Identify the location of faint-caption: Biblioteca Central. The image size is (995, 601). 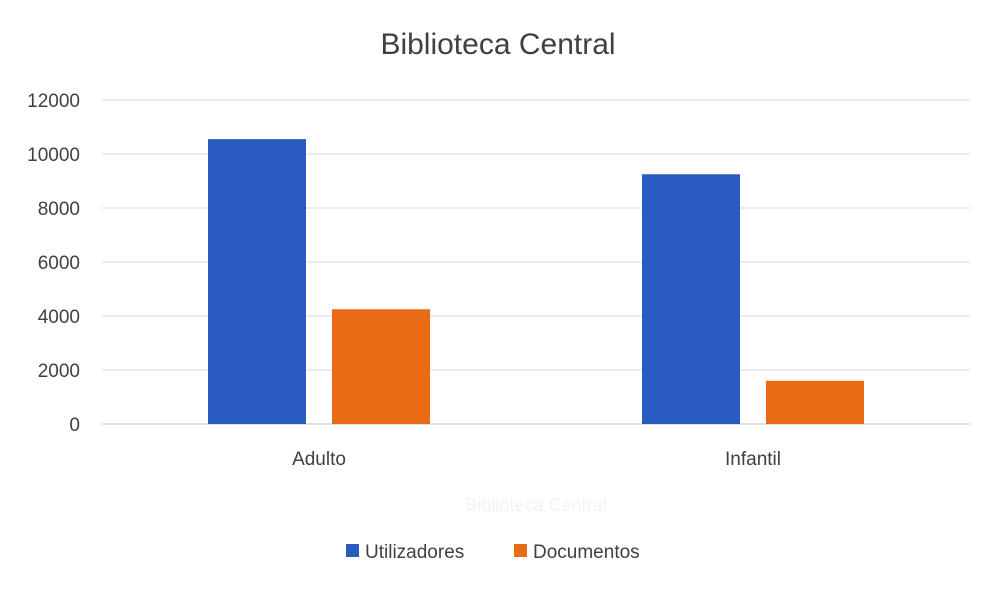
(535, 505).